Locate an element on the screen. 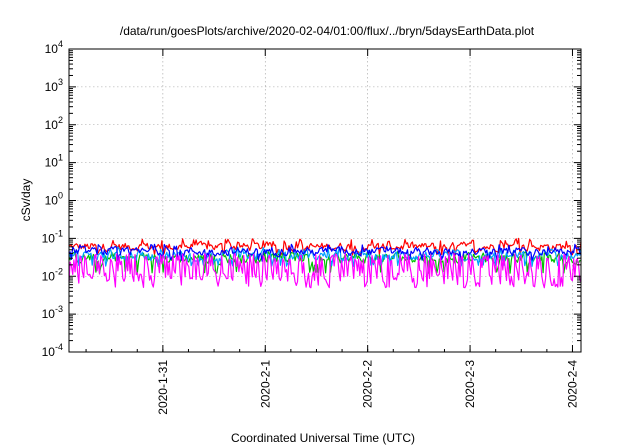  y-tick-label-exponent: 0 is located at coordinates (60, 196).